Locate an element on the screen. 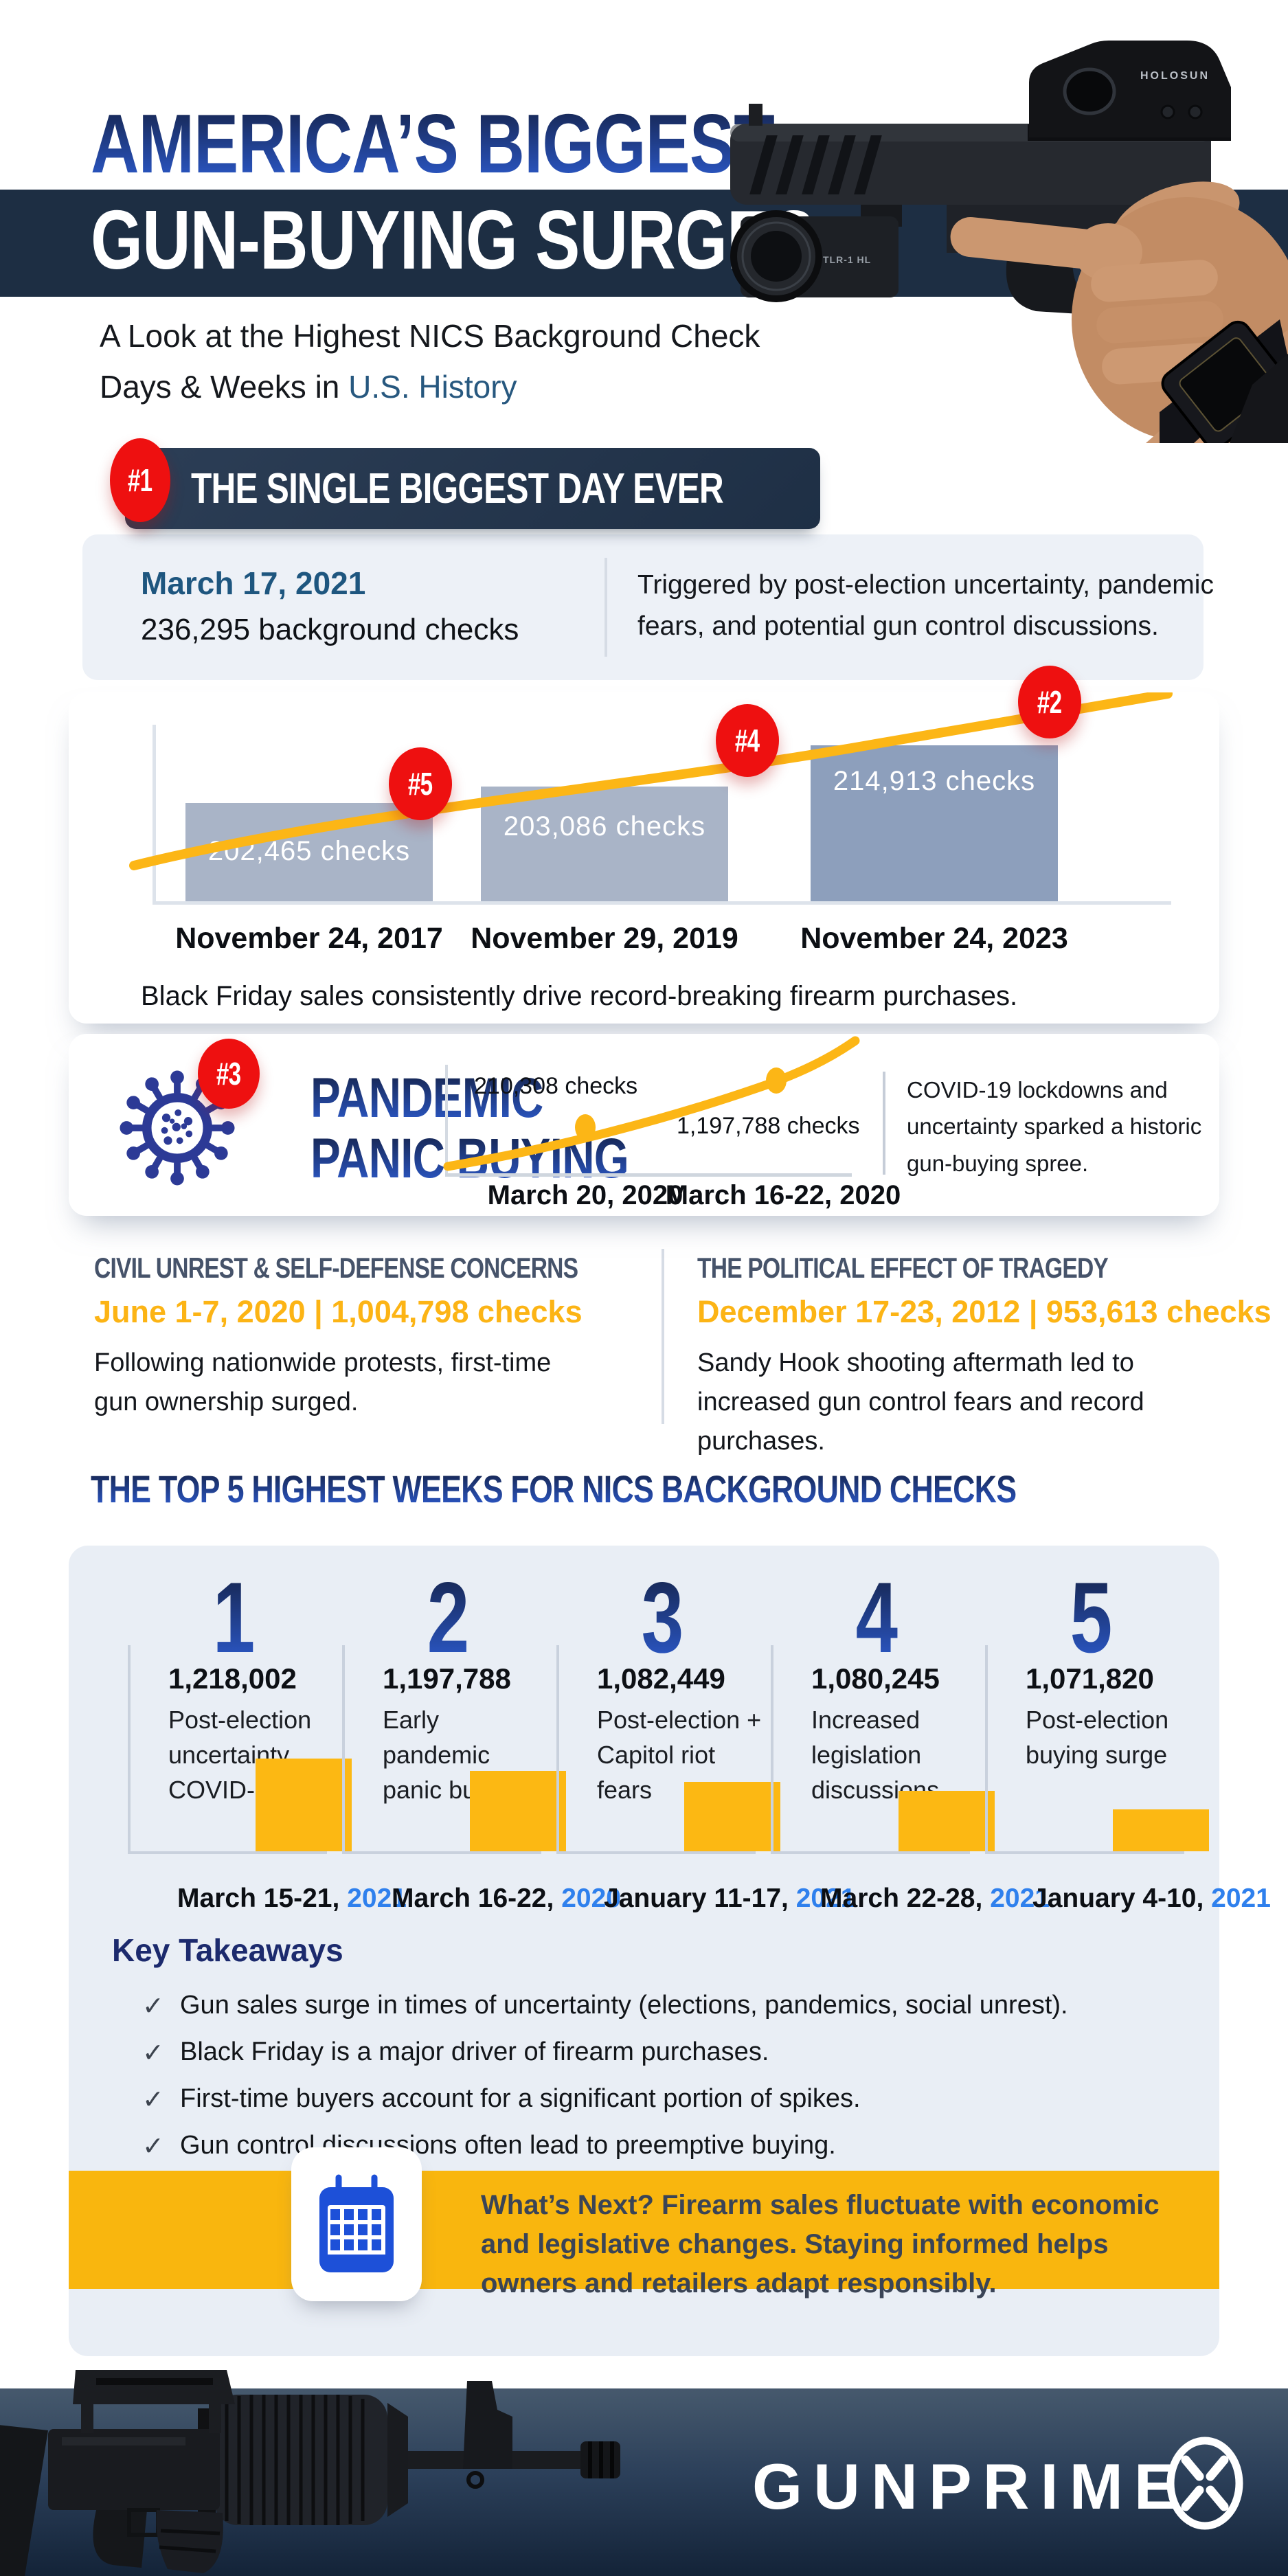 This screenshot has height=2576, width=1288. whats-next-banner is located at coordinates (644, 2230).